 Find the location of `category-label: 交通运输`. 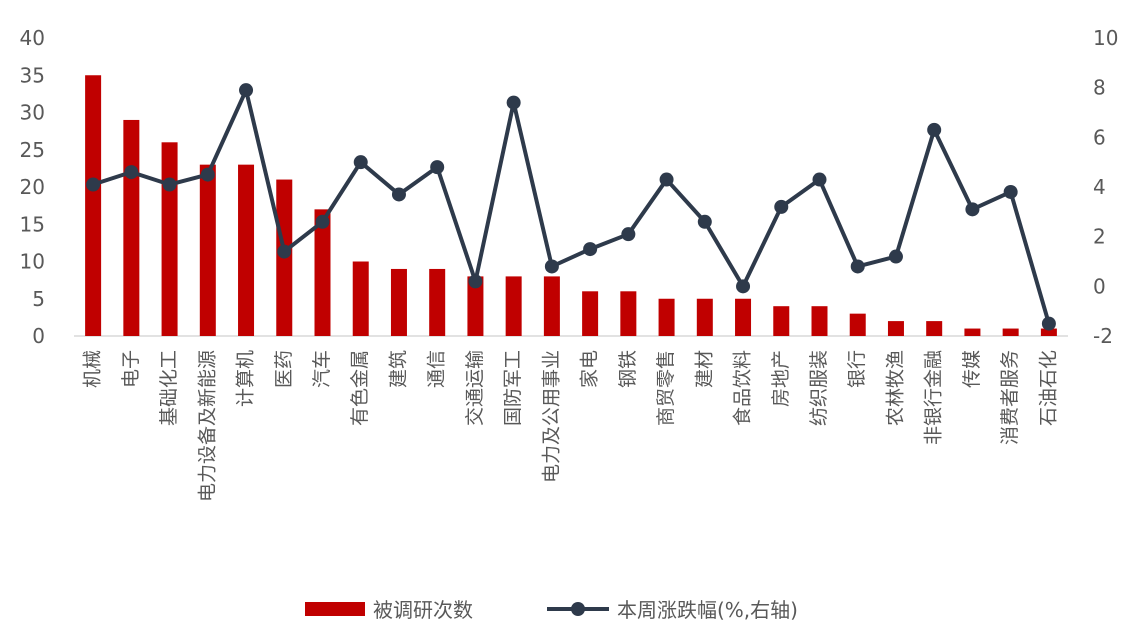

category-label: 交通运输 is located at coordinates (475, 388).